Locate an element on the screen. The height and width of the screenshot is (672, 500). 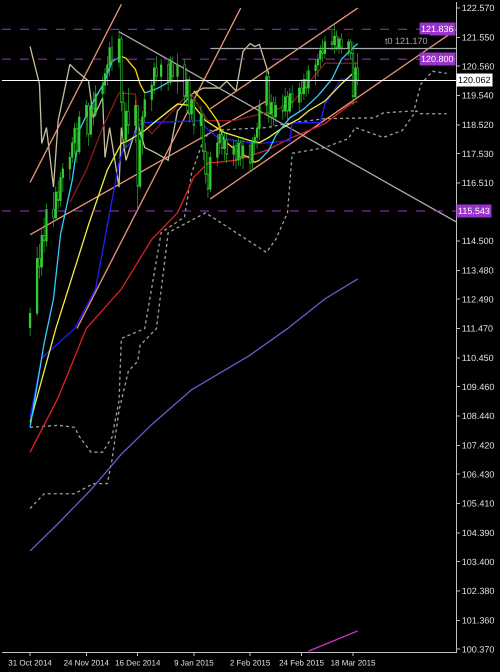
y-tick-label: 106.430 is located at coordinates (478, 474).